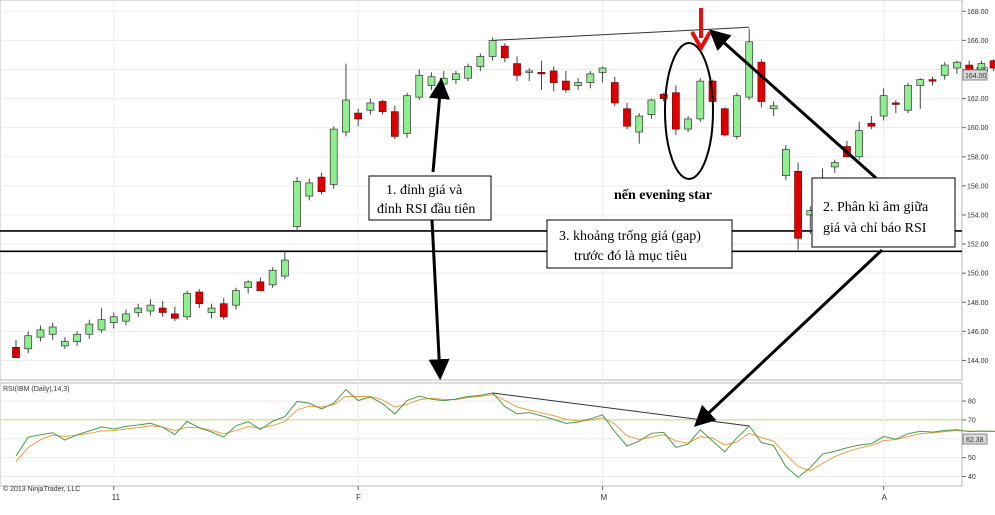 This screenshot has height=515, width=995. What do you see at coordinates (116, 497) in the screenshot?
I see `x-tick-label: 11` at bounding box center [116, 497].